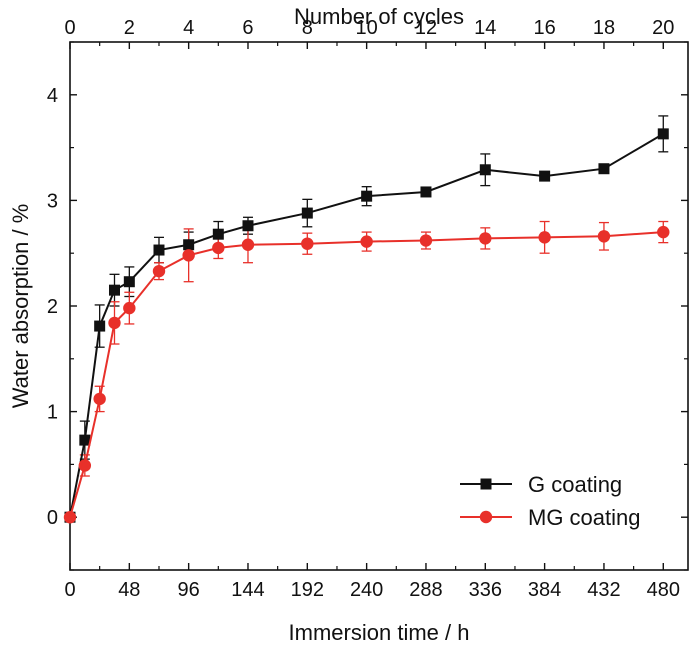 The width and height of the screenshot is (700, 648). Describe the element at coordinates (189, 590) in the screenshot. I see `x-tick-label: 96` at that location.